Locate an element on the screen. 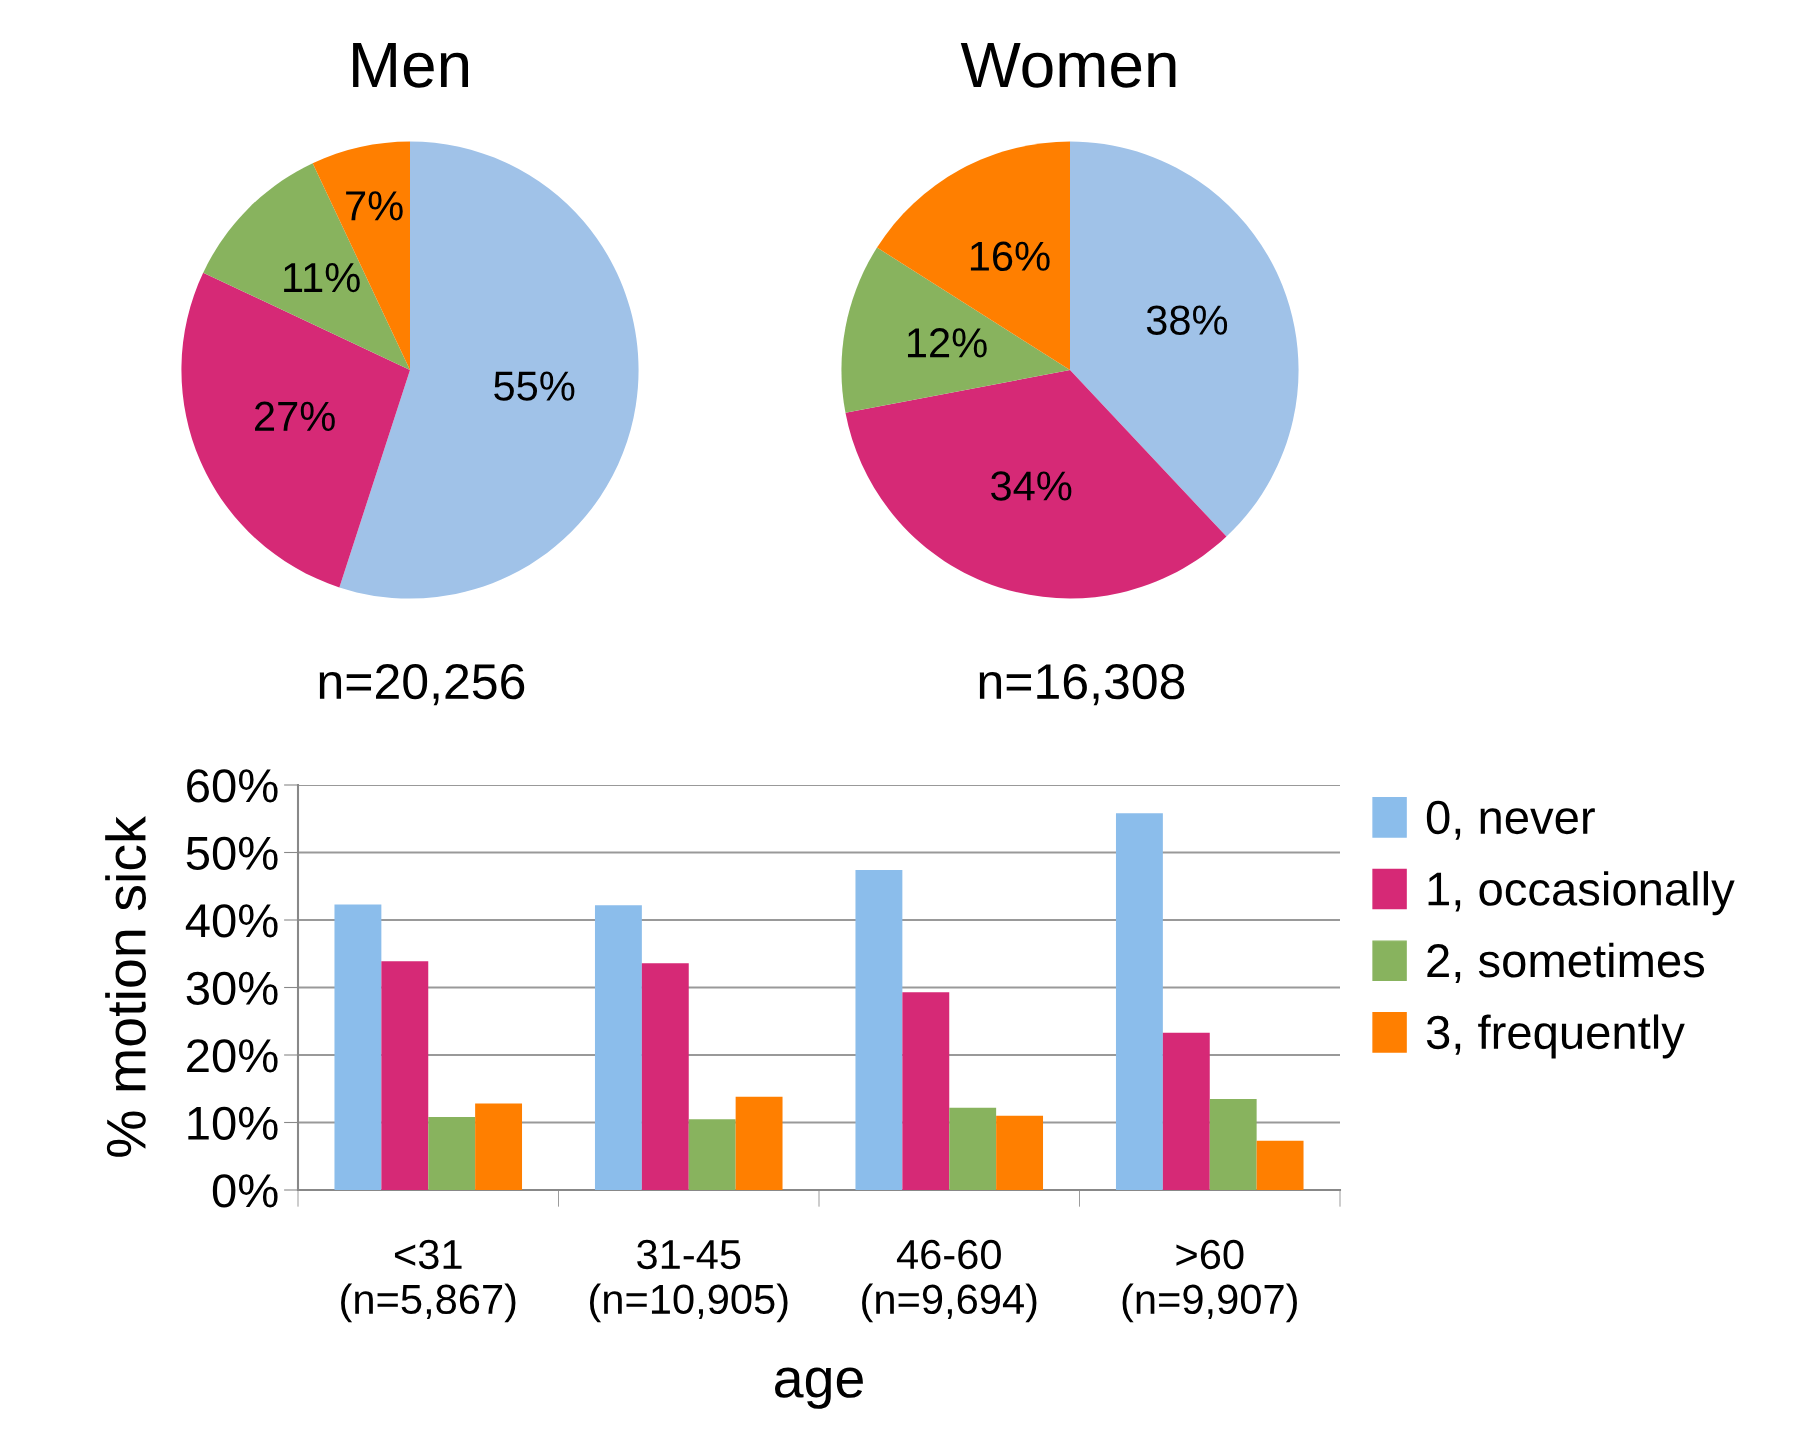 The image size is (1797, 1456). x-axis-title: age is located at coordinates (819, 1388).